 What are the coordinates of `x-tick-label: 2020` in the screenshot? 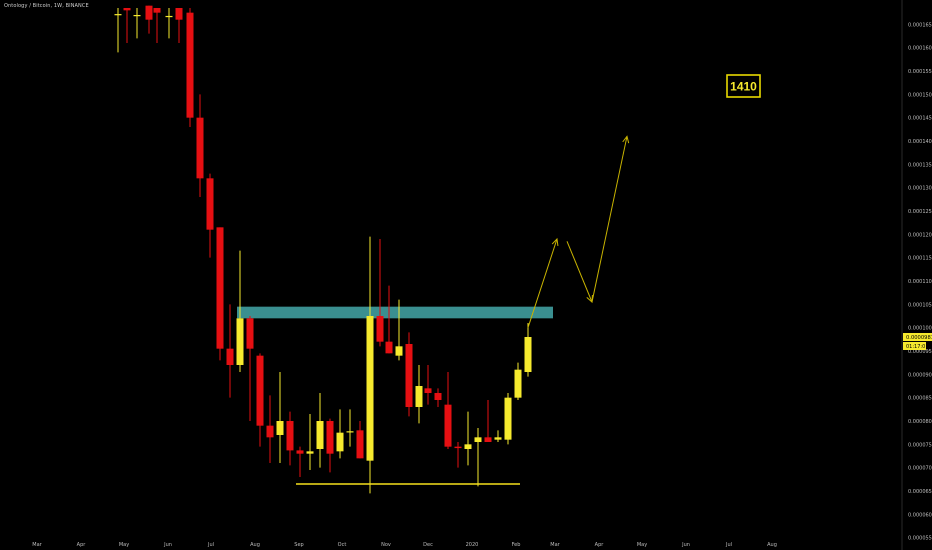 It's located at (472, 545).